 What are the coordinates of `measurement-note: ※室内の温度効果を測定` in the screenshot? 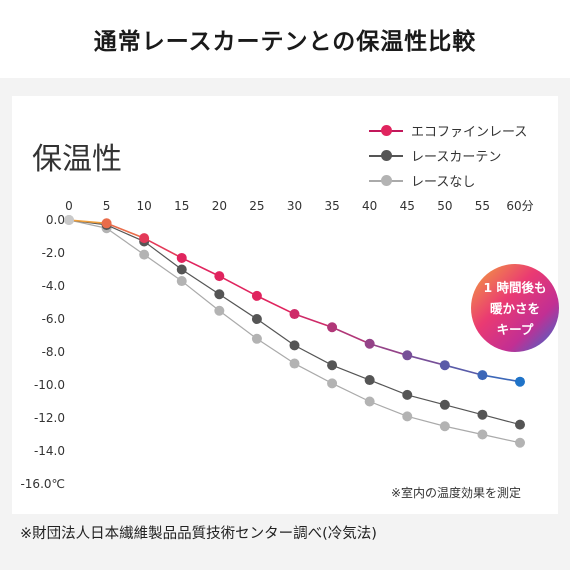 It's located at (456, 493).